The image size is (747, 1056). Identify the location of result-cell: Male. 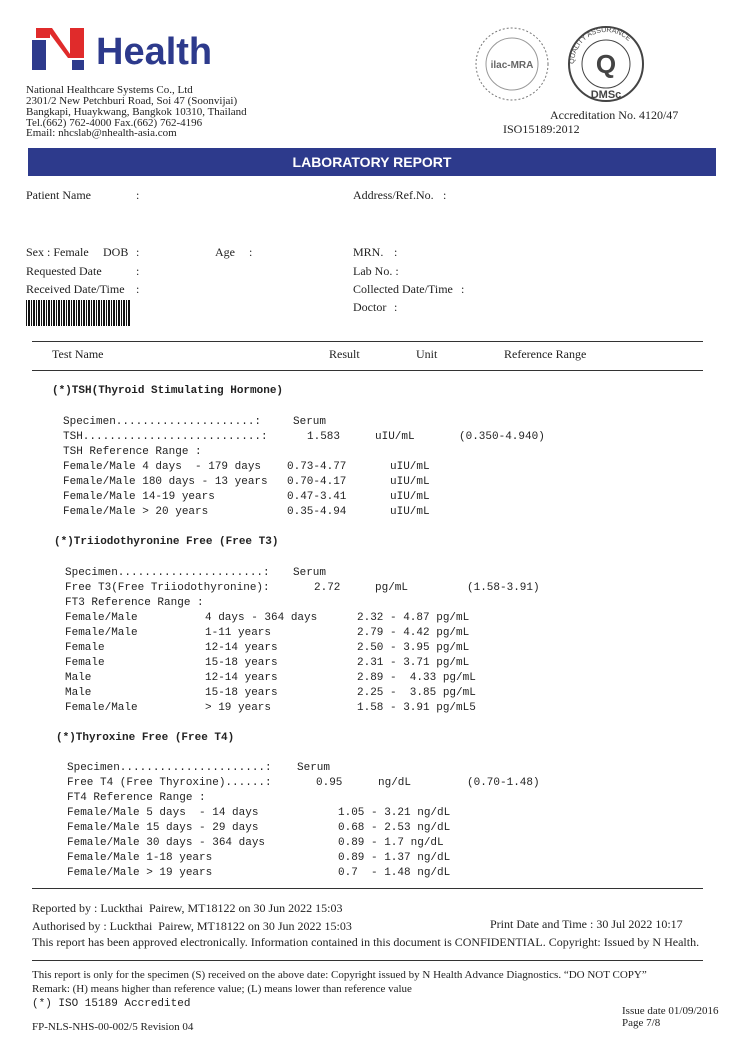
(78, 678).